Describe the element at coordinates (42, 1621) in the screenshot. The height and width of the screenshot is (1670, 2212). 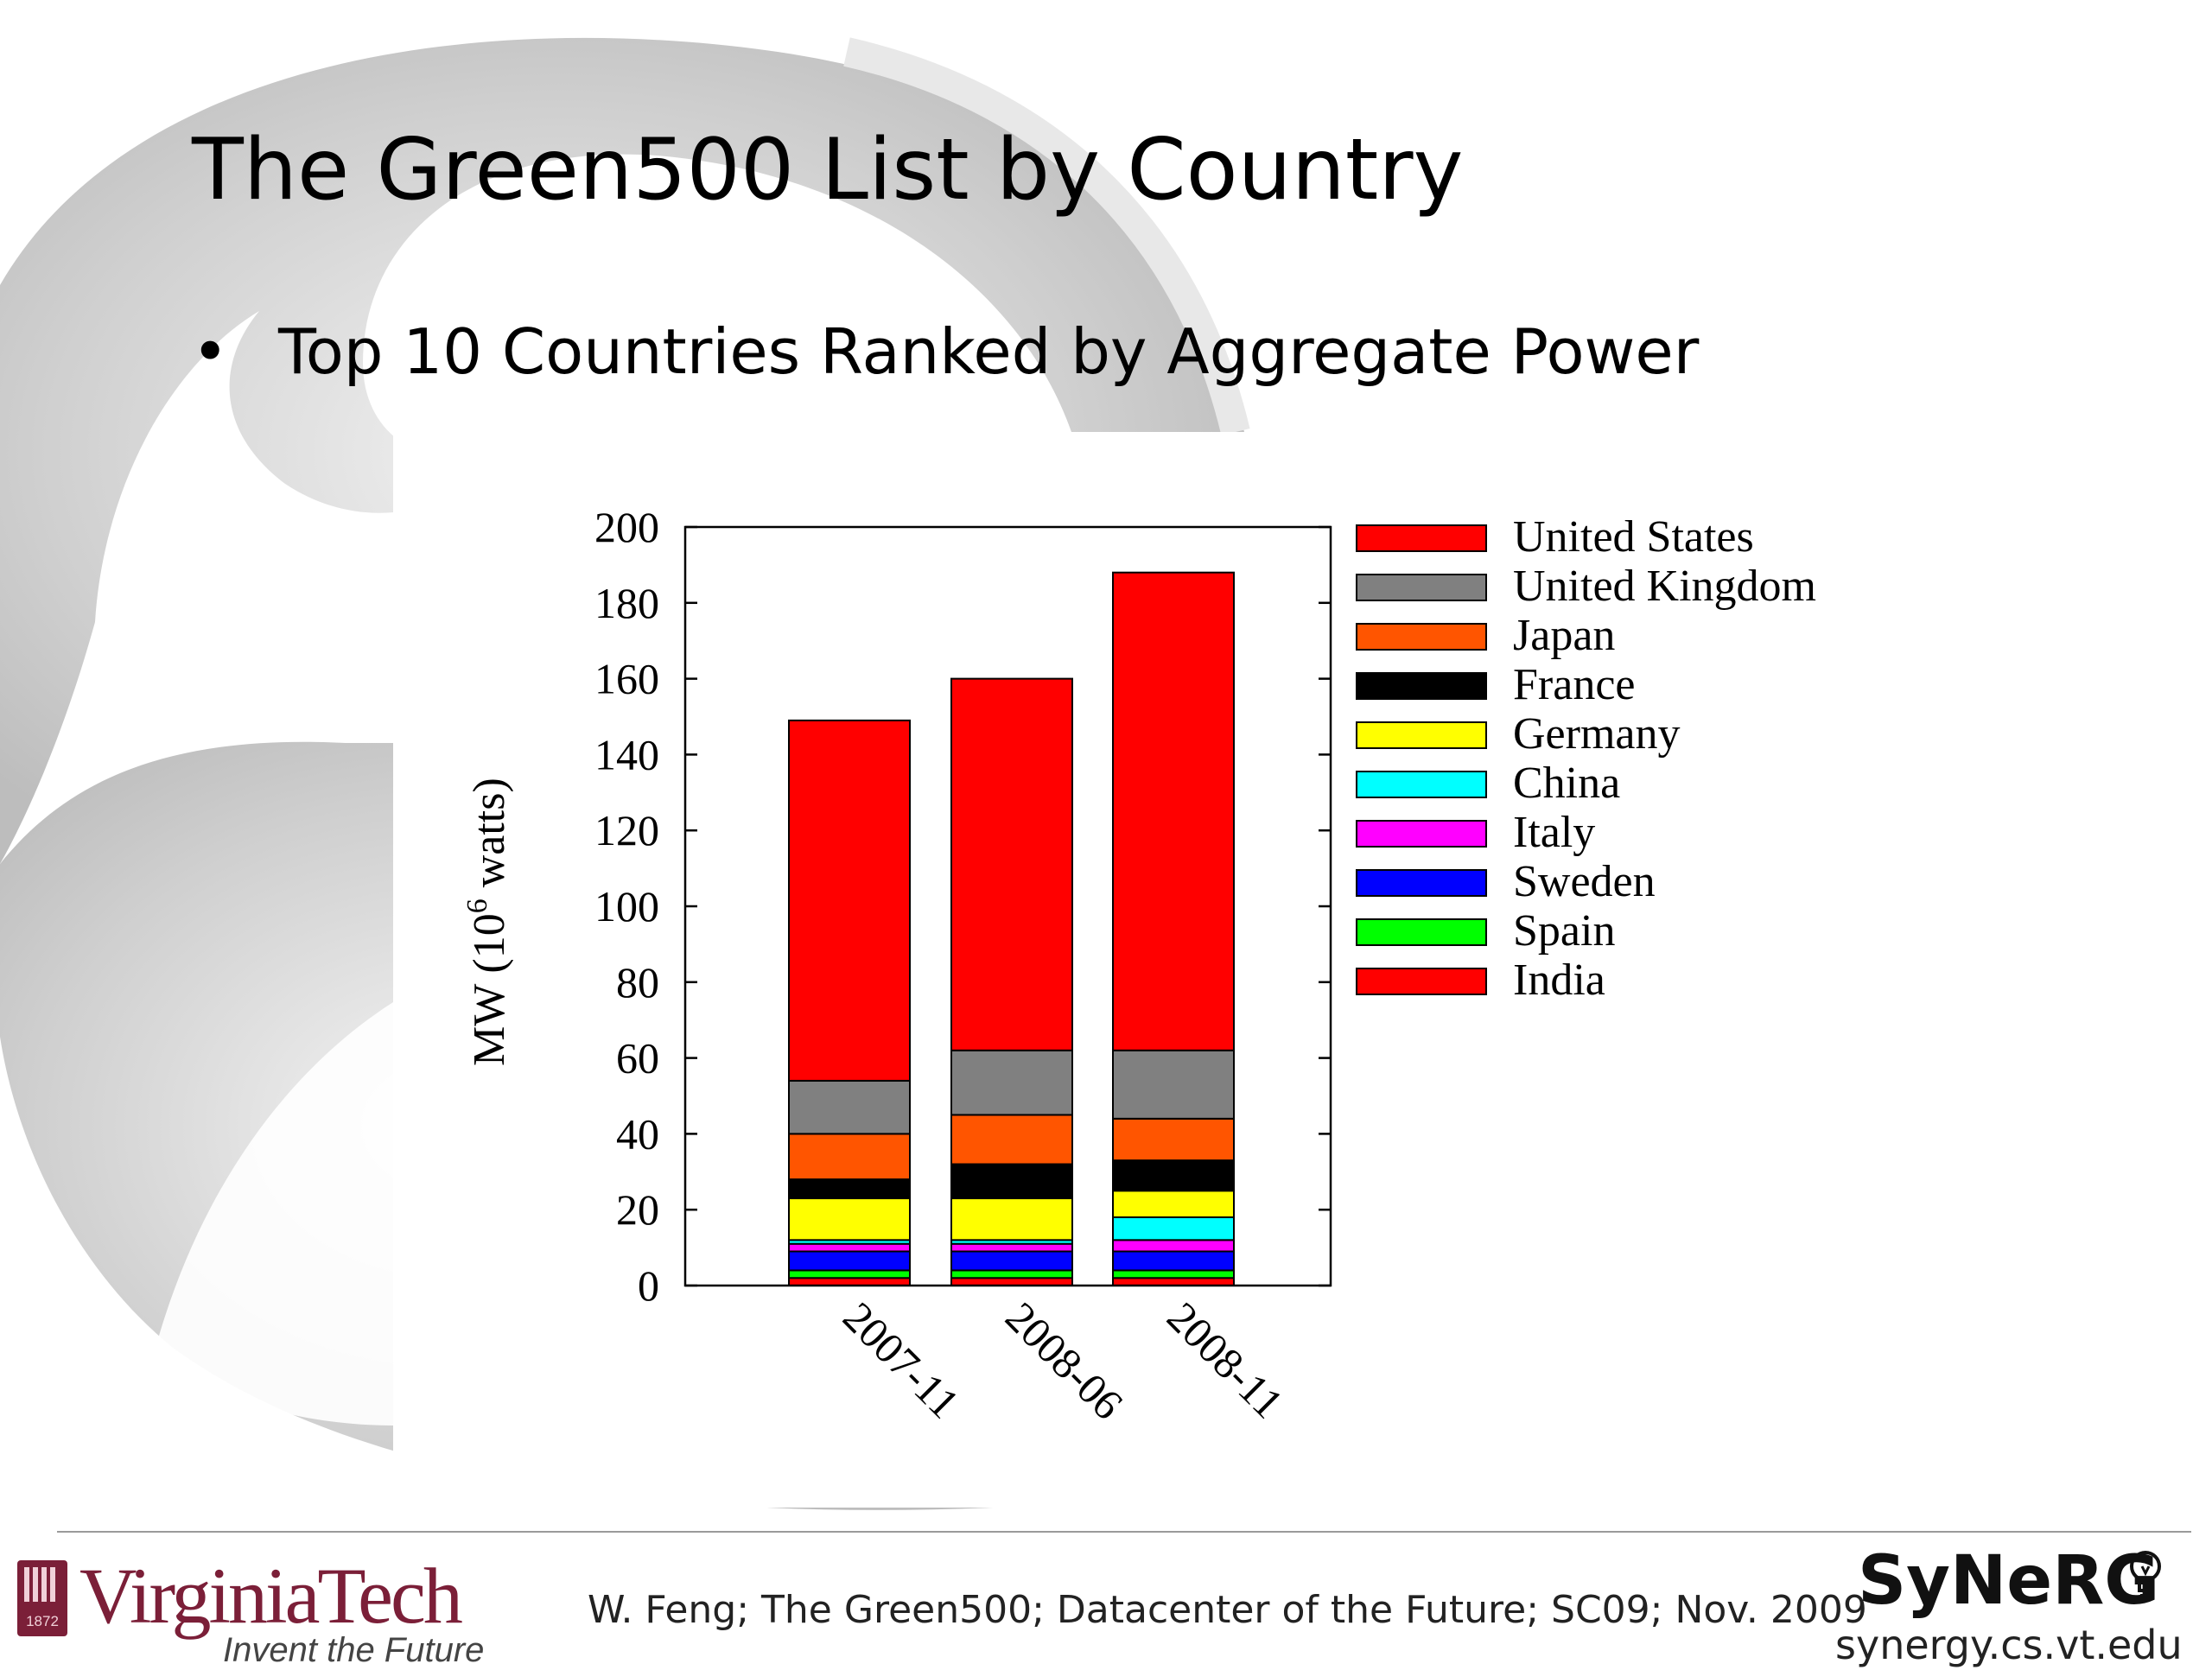
I see `vt-year: 1872` at that location.